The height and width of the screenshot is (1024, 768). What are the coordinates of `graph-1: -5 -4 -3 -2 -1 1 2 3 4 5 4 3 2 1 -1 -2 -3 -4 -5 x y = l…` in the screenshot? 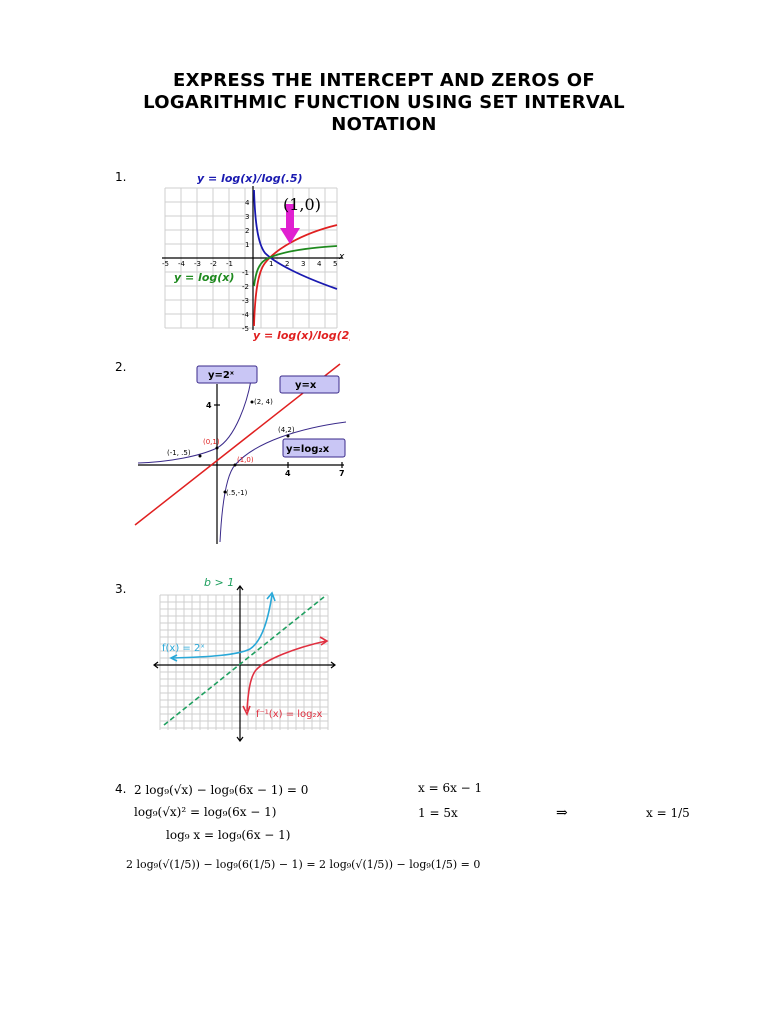 It's located at (256, 257).